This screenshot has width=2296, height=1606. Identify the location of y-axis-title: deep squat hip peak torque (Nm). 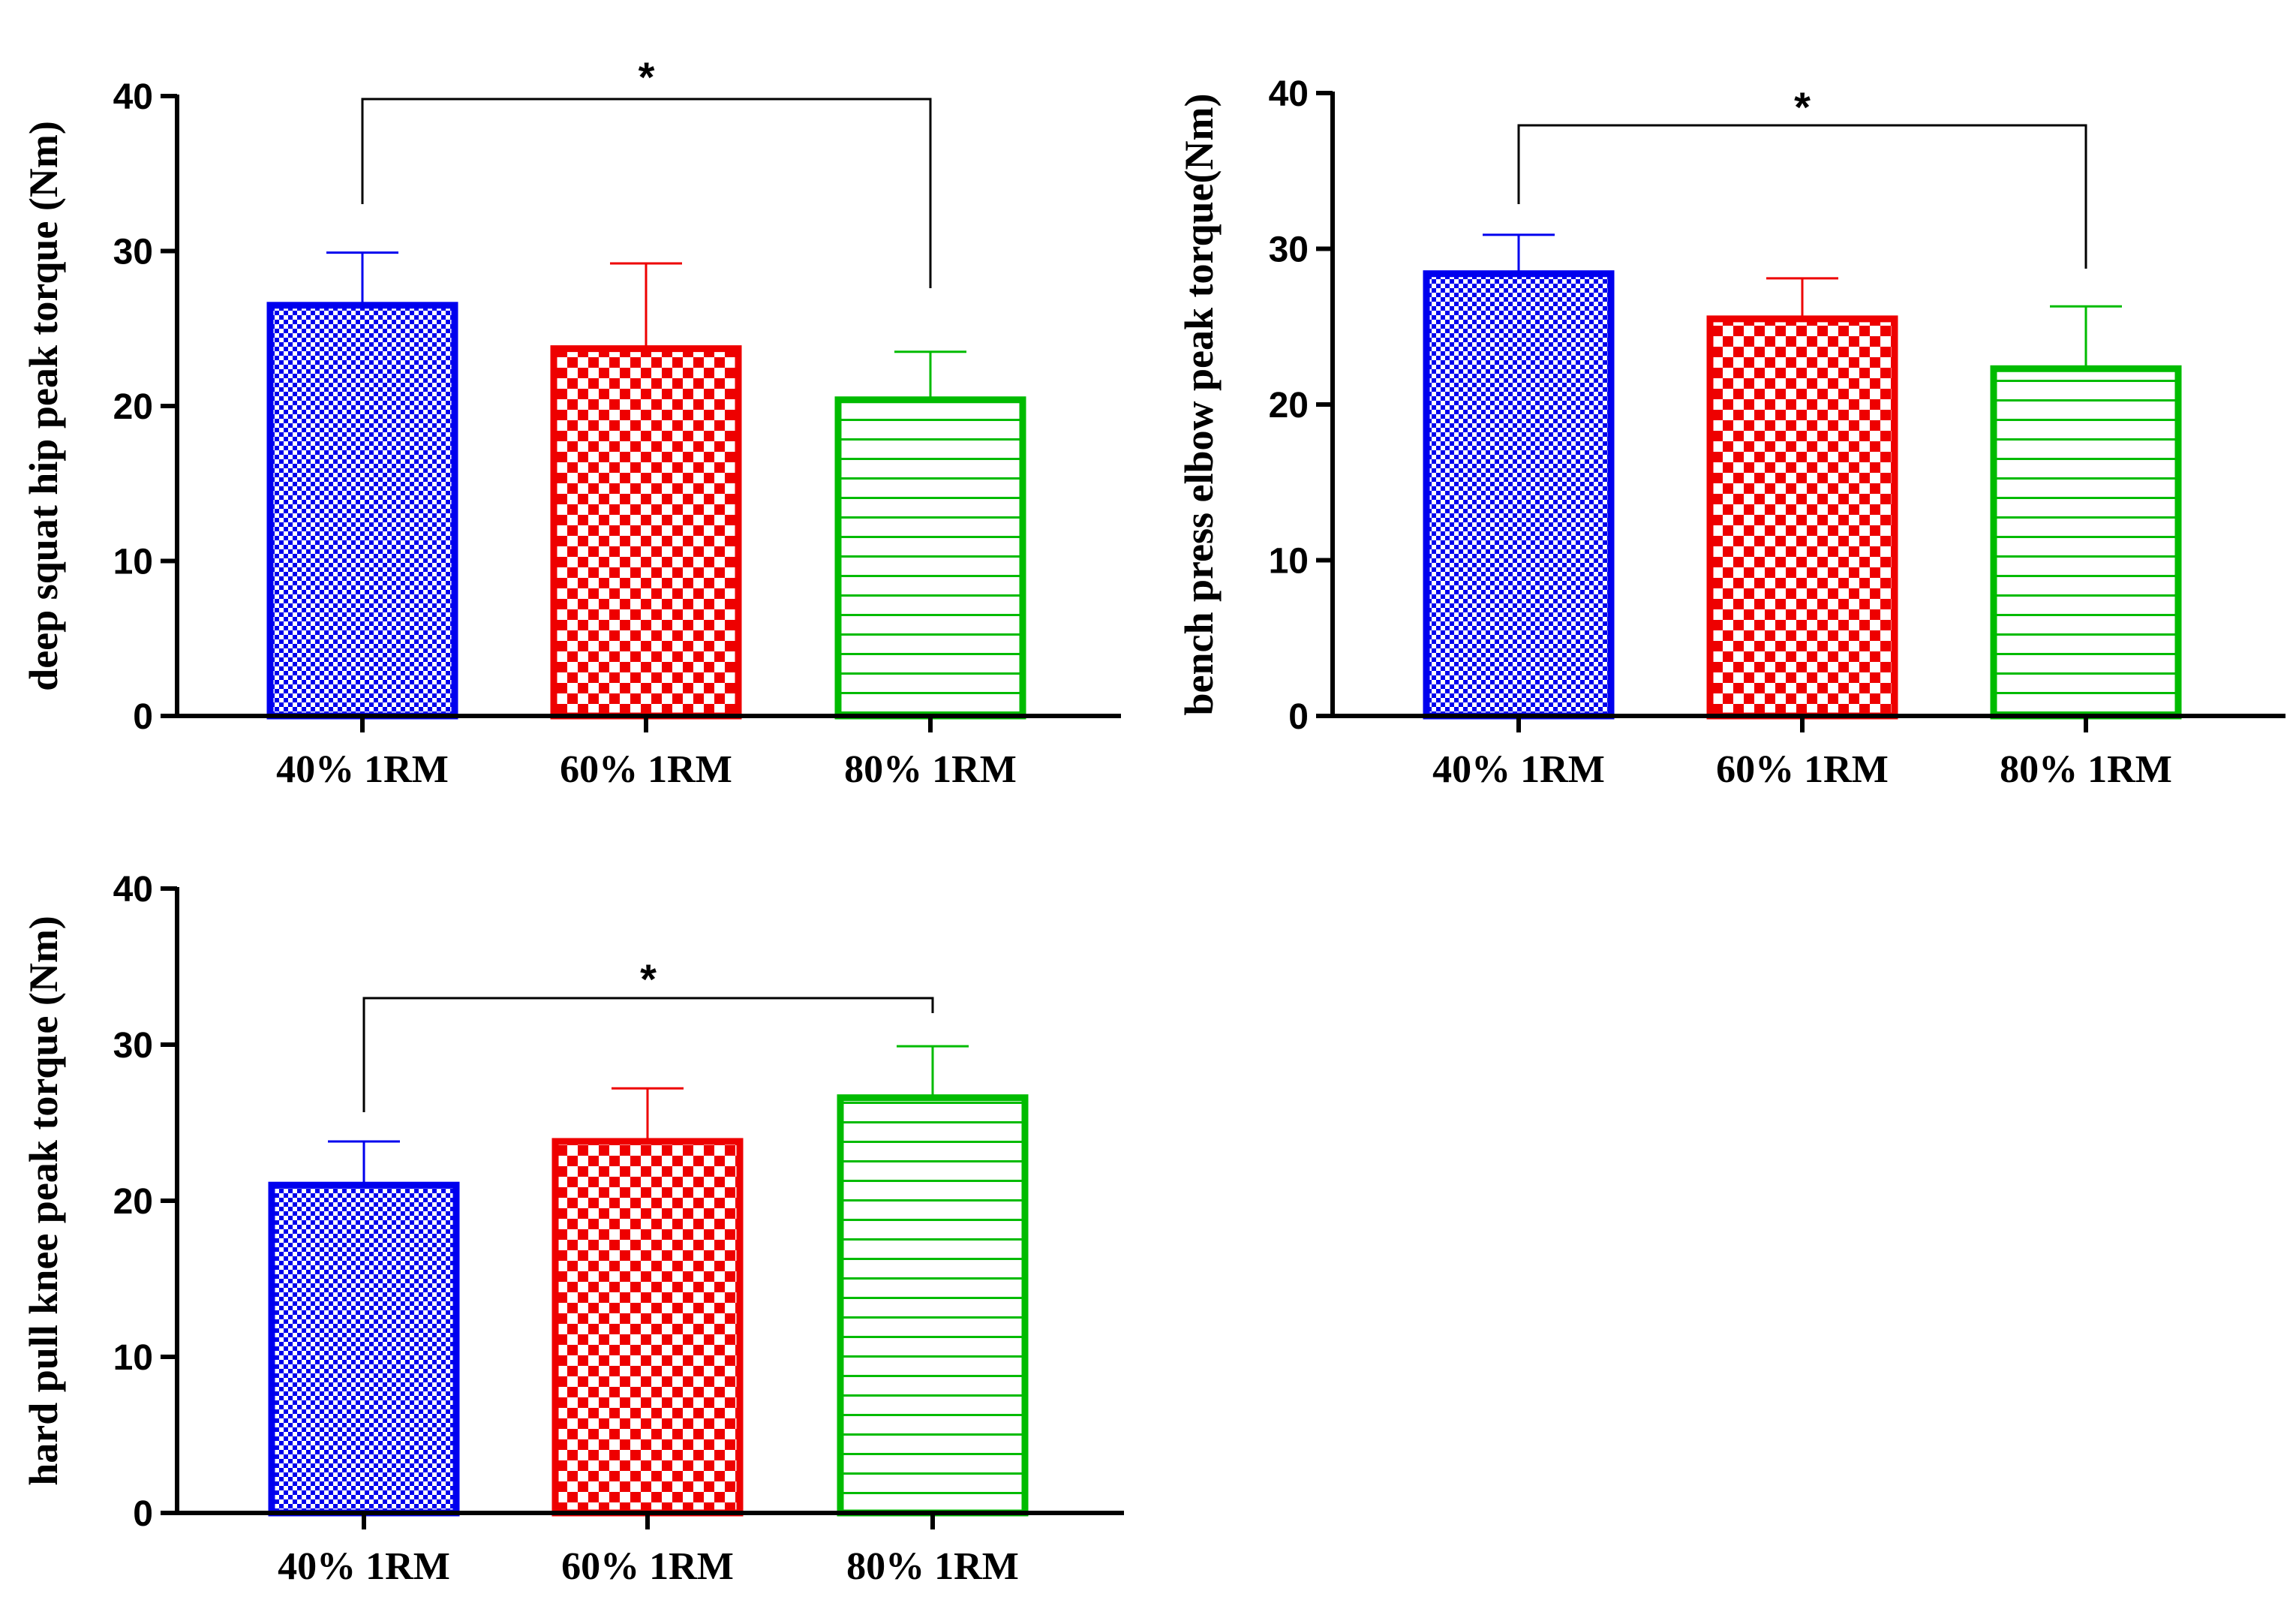
(43, 406).